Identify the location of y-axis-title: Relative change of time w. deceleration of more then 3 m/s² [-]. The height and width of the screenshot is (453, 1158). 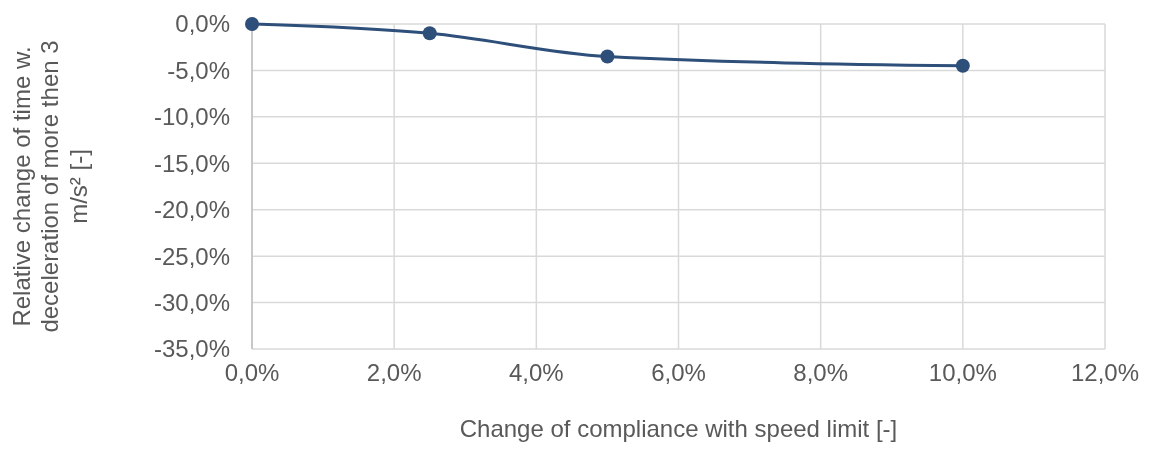
(50, 186).